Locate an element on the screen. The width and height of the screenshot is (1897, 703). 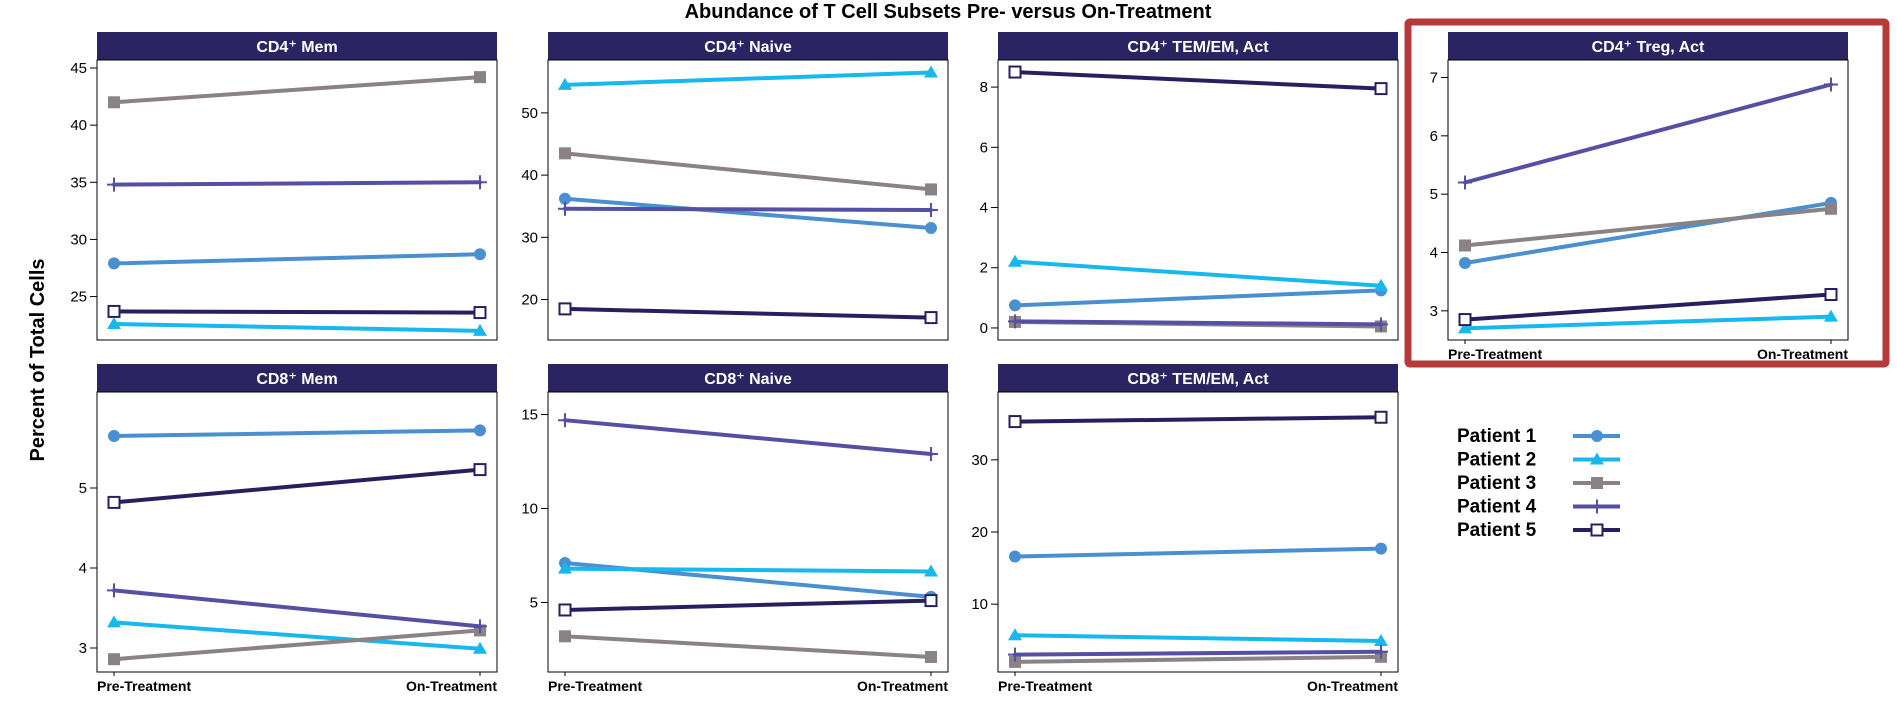
panel-title: CD8⁺ TEM/EM, Act is located at coordinates (1198, 379).